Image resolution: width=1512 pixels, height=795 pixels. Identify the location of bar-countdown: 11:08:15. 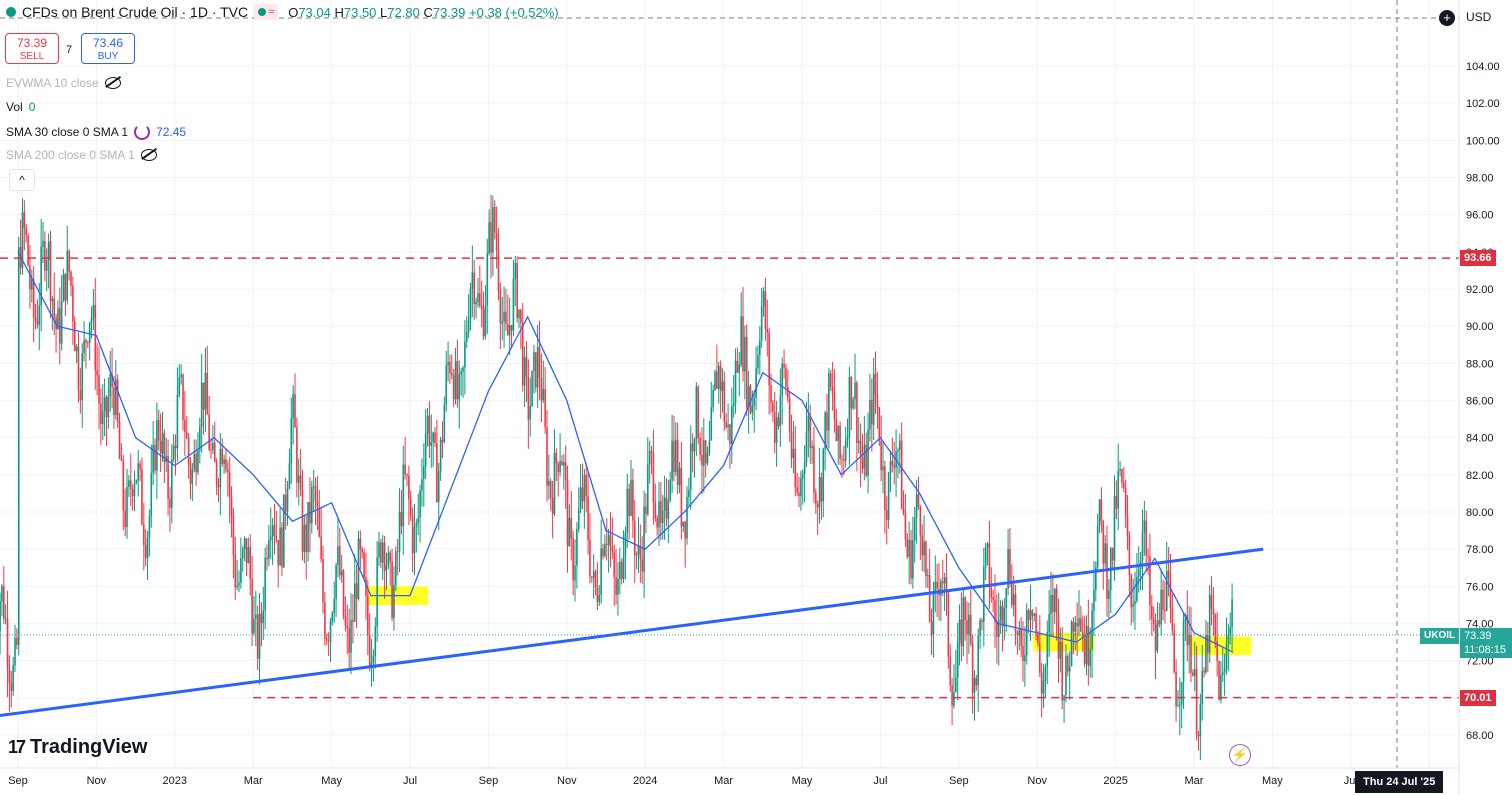
(1485, 650).